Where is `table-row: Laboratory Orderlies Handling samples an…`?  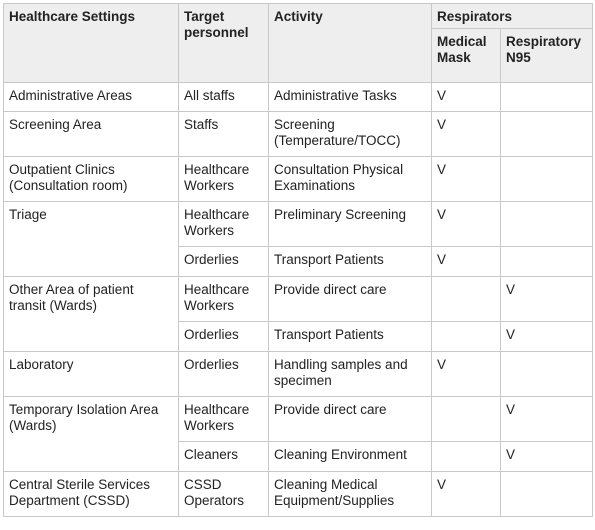
table-row: Laboratory Orderlies Handling samples an… is located at coordinates (298, 374).